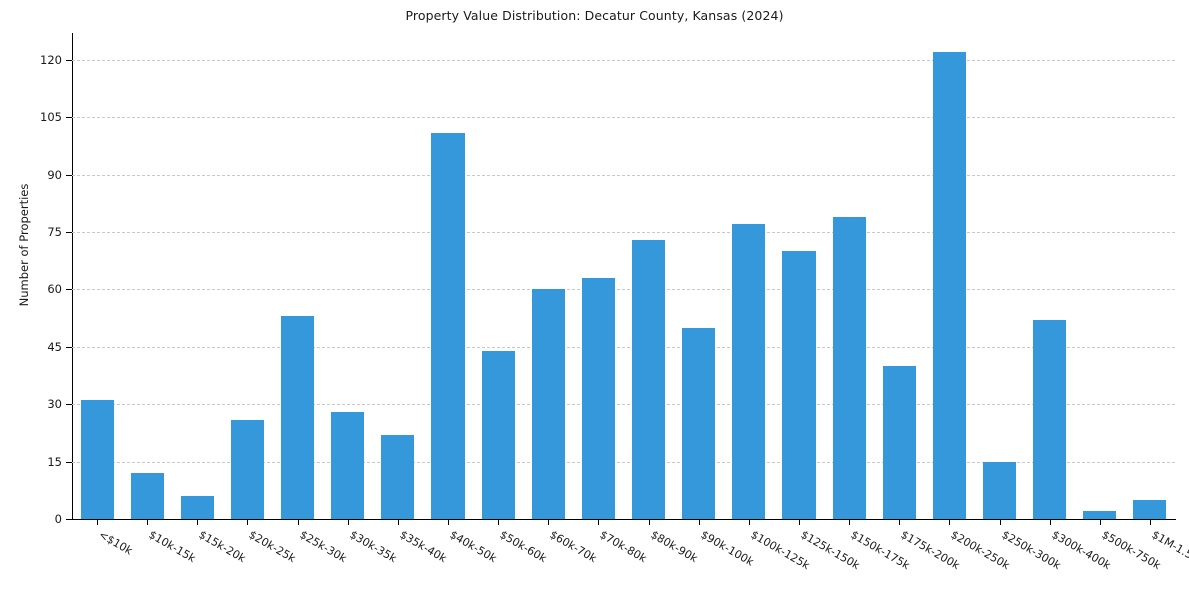 The height and width of the screenshot is (590, 1189). Describe the element at coordinates (473, 547) in the screenshot. I see `x-axis-tick-label: $40k-50k` at that location.